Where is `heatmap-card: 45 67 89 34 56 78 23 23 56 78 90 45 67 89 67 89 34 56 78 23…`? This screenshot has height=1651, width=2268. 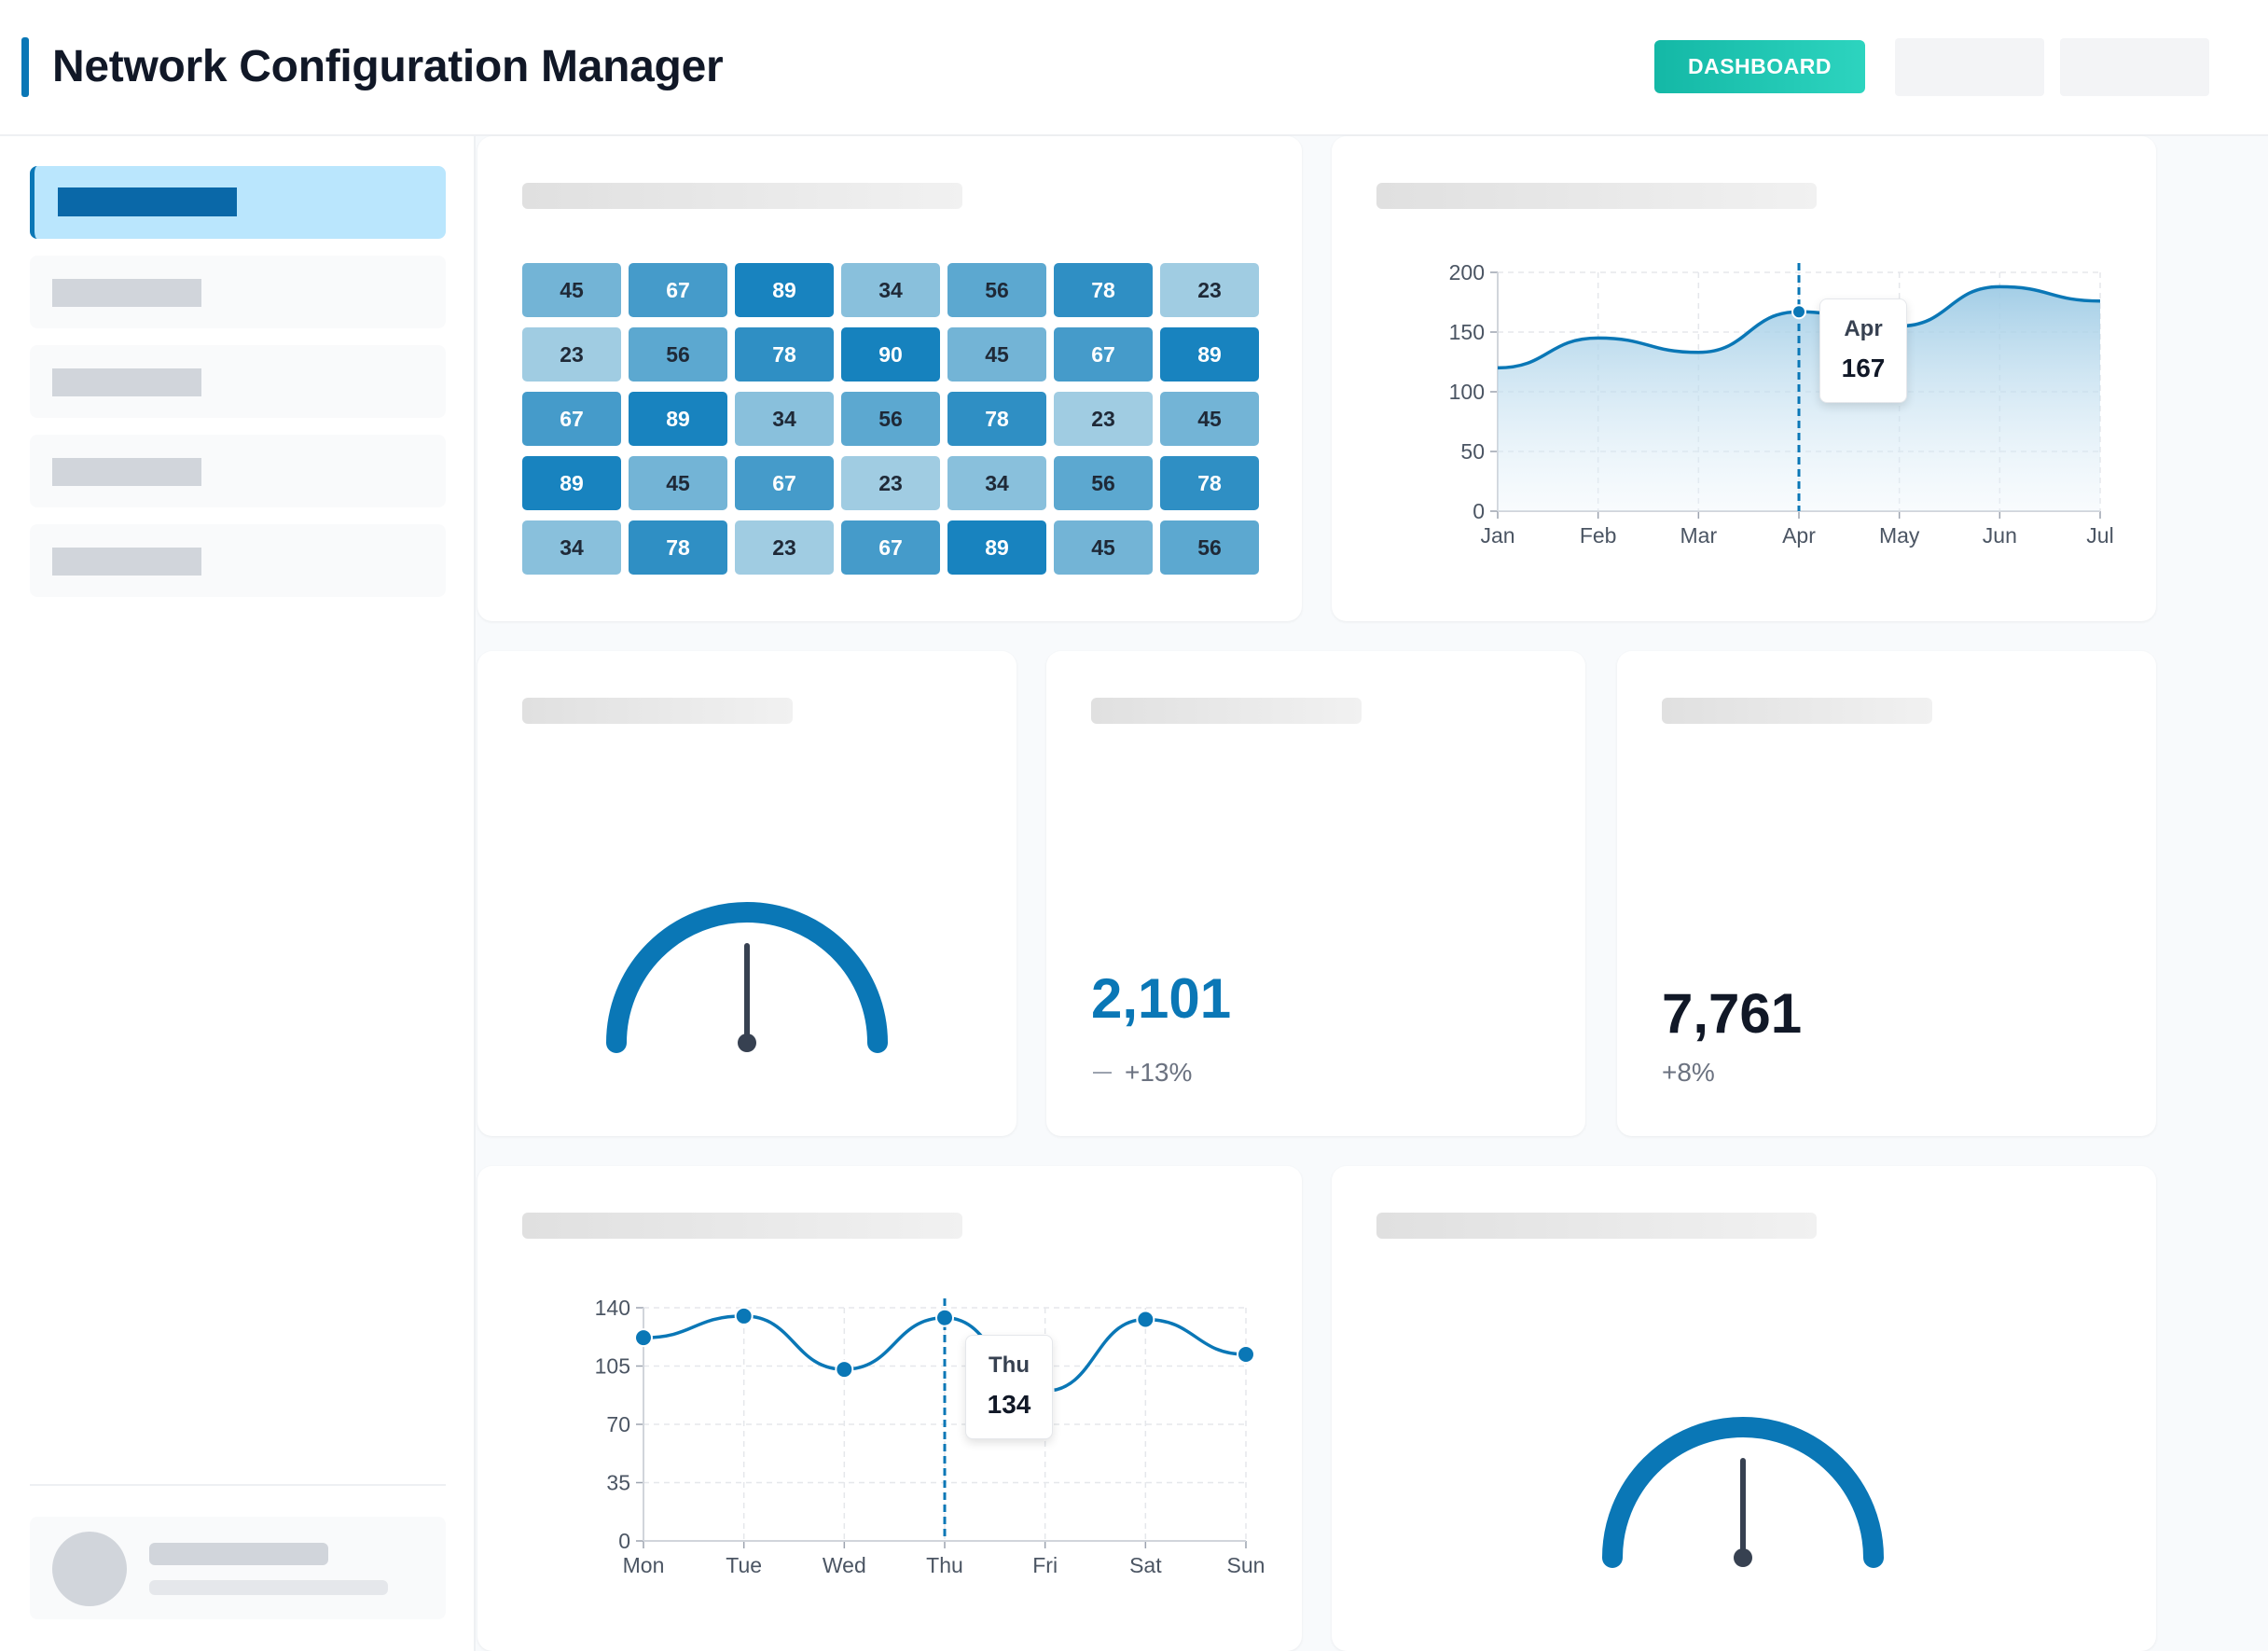
heatmap-card: 45 67 89 34 56 78 23 23 56 78 90 45 67 89 67 89 34 56 78 23… is located at coordinates (889, 378).